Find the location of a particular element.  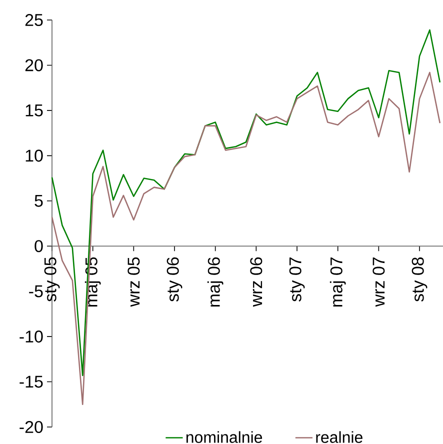

x-tick-label: maj 07 is located at coordinates (338, 282).